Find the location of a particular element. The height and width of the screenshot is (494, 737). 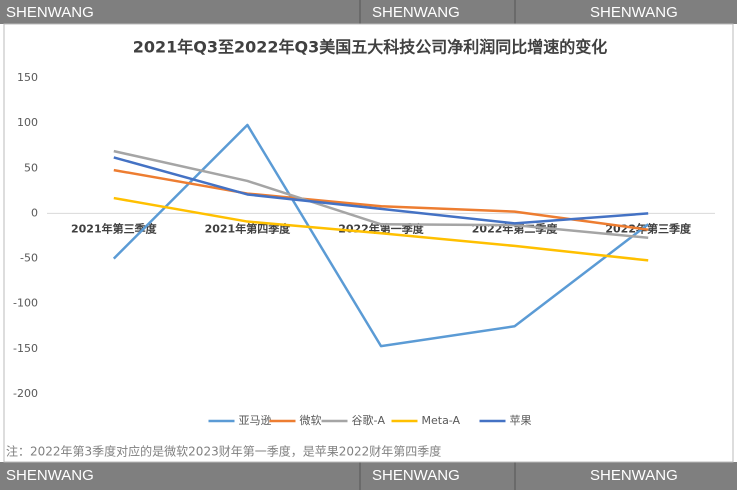

x-tick-label: 2022年第三季度 is located at coordinates (648, 228).